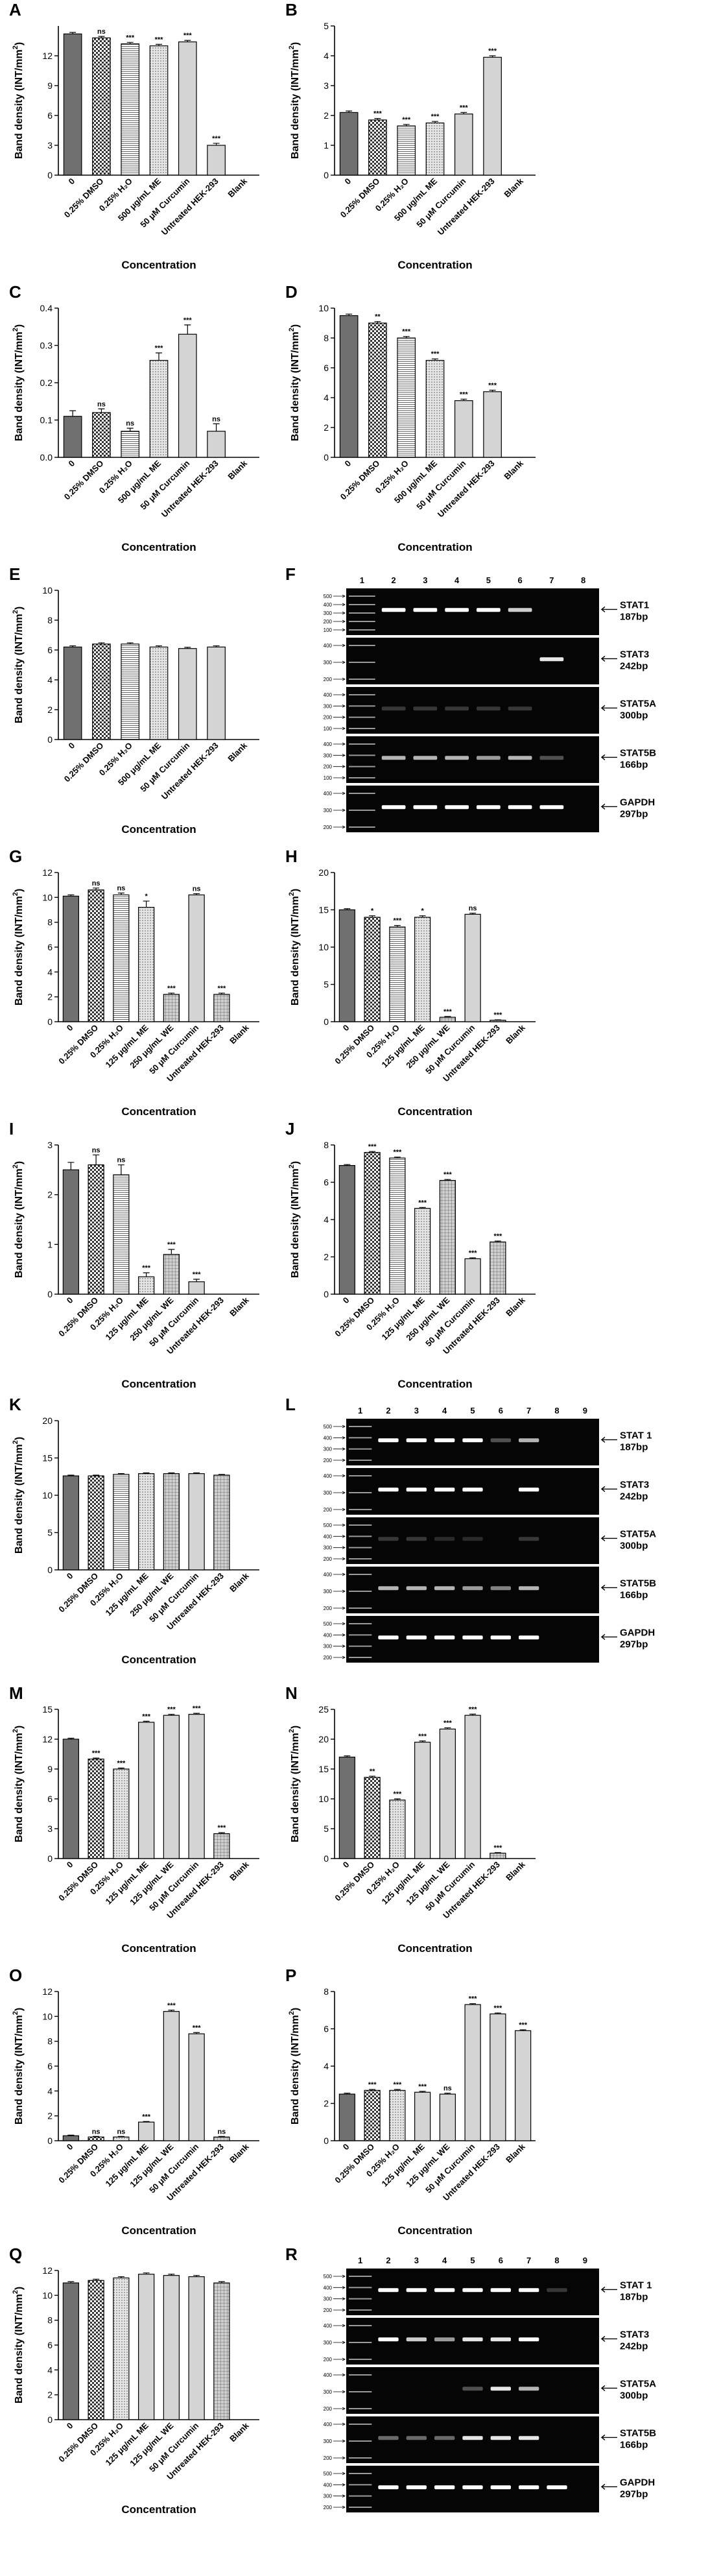  Describe the element at coordinates (489, 580) in the screenshot. I see `lane-number: 5` at that location.